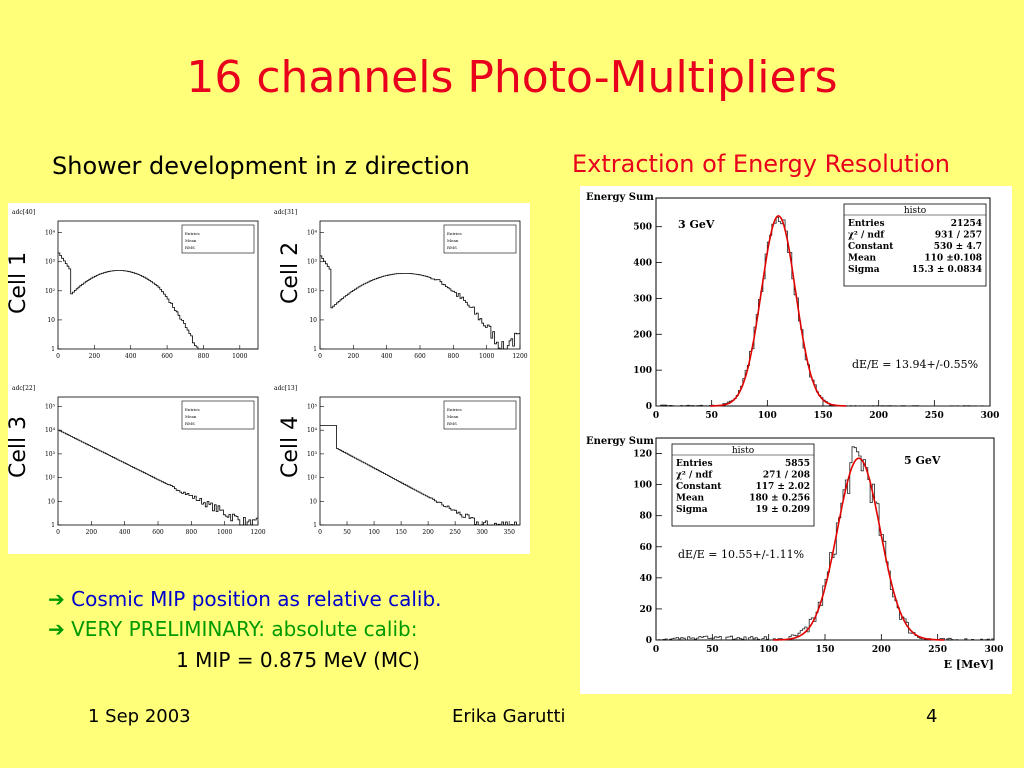 The width and height of the screenshot is (1024, 768). What do you see at coordinates (922, 460) in the screenshot?
I see `energy-annotation: 5 GeV` at bounding box center [922, 460].